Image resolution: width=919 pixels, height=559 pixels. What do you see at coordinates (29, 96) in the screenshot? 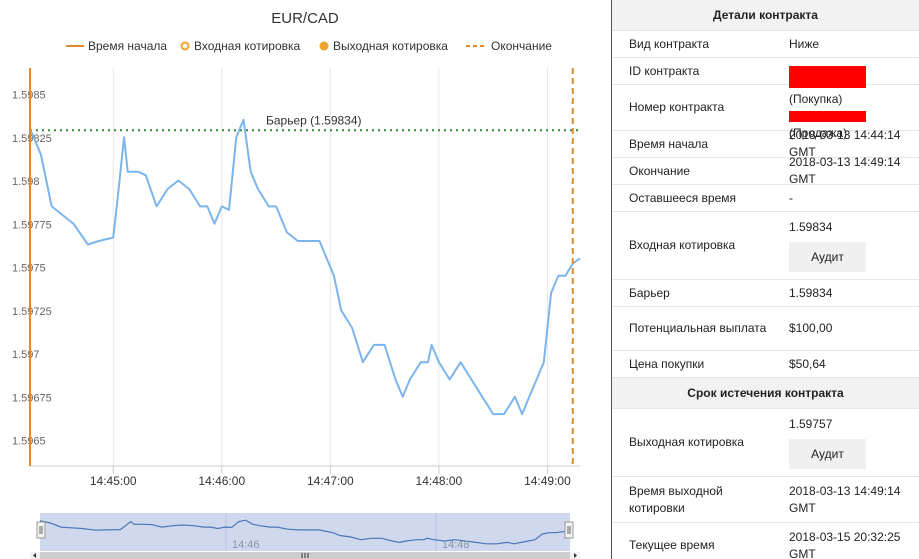
I see `y-tick-label-0: 1.5985` at bounding box center [29, 96].